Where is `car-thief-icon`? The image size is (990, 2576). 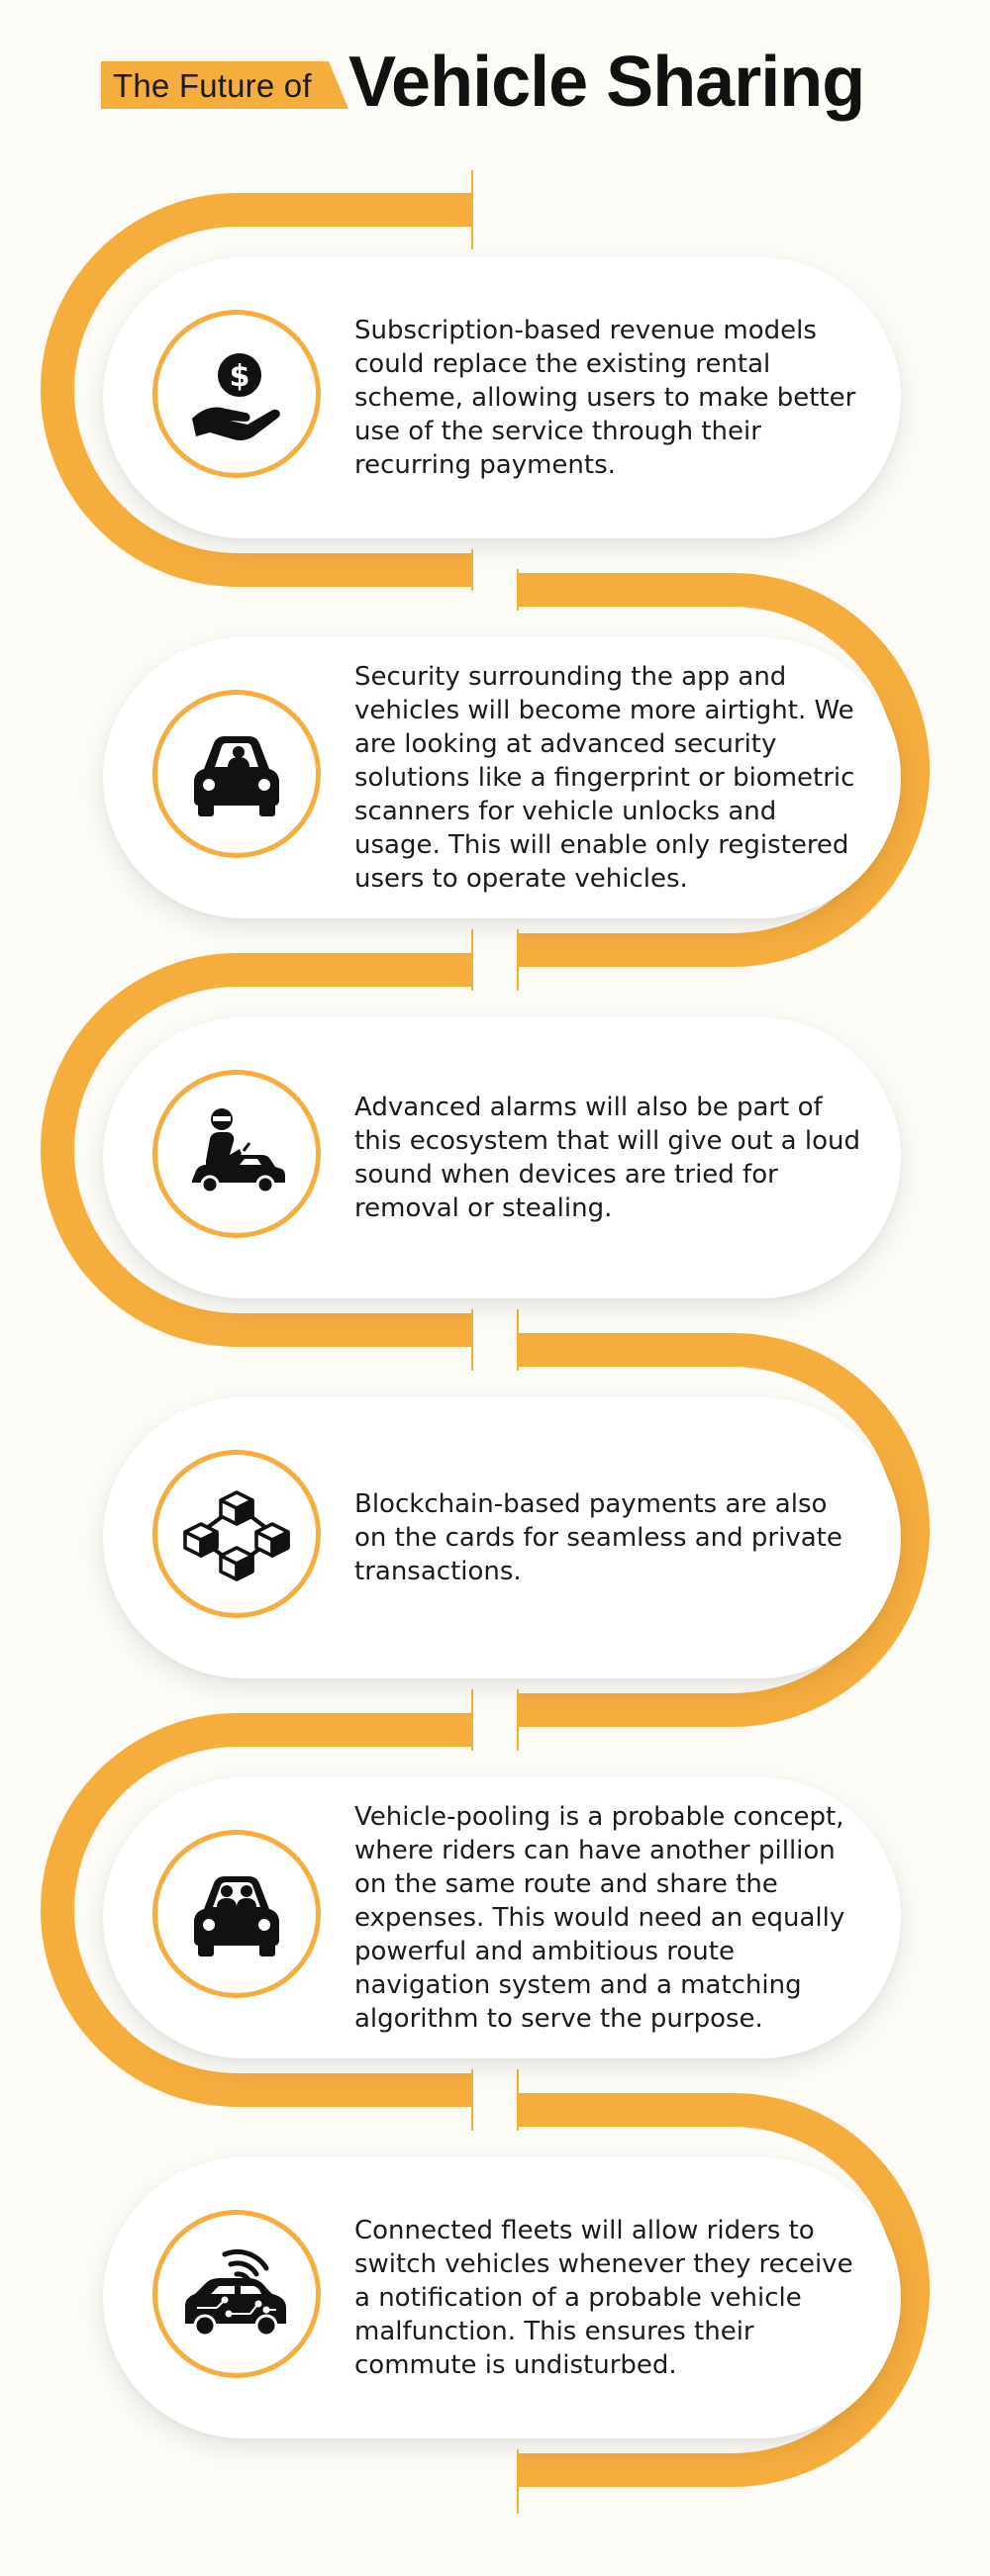
car-thief-icon is located at coordinates (237, 1154).